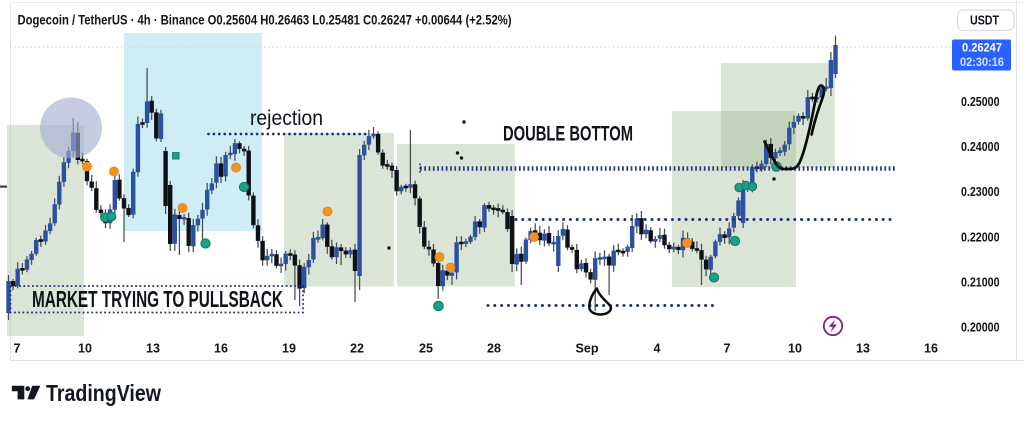  I want to click on svg-text: USDT, so click(984, 21).